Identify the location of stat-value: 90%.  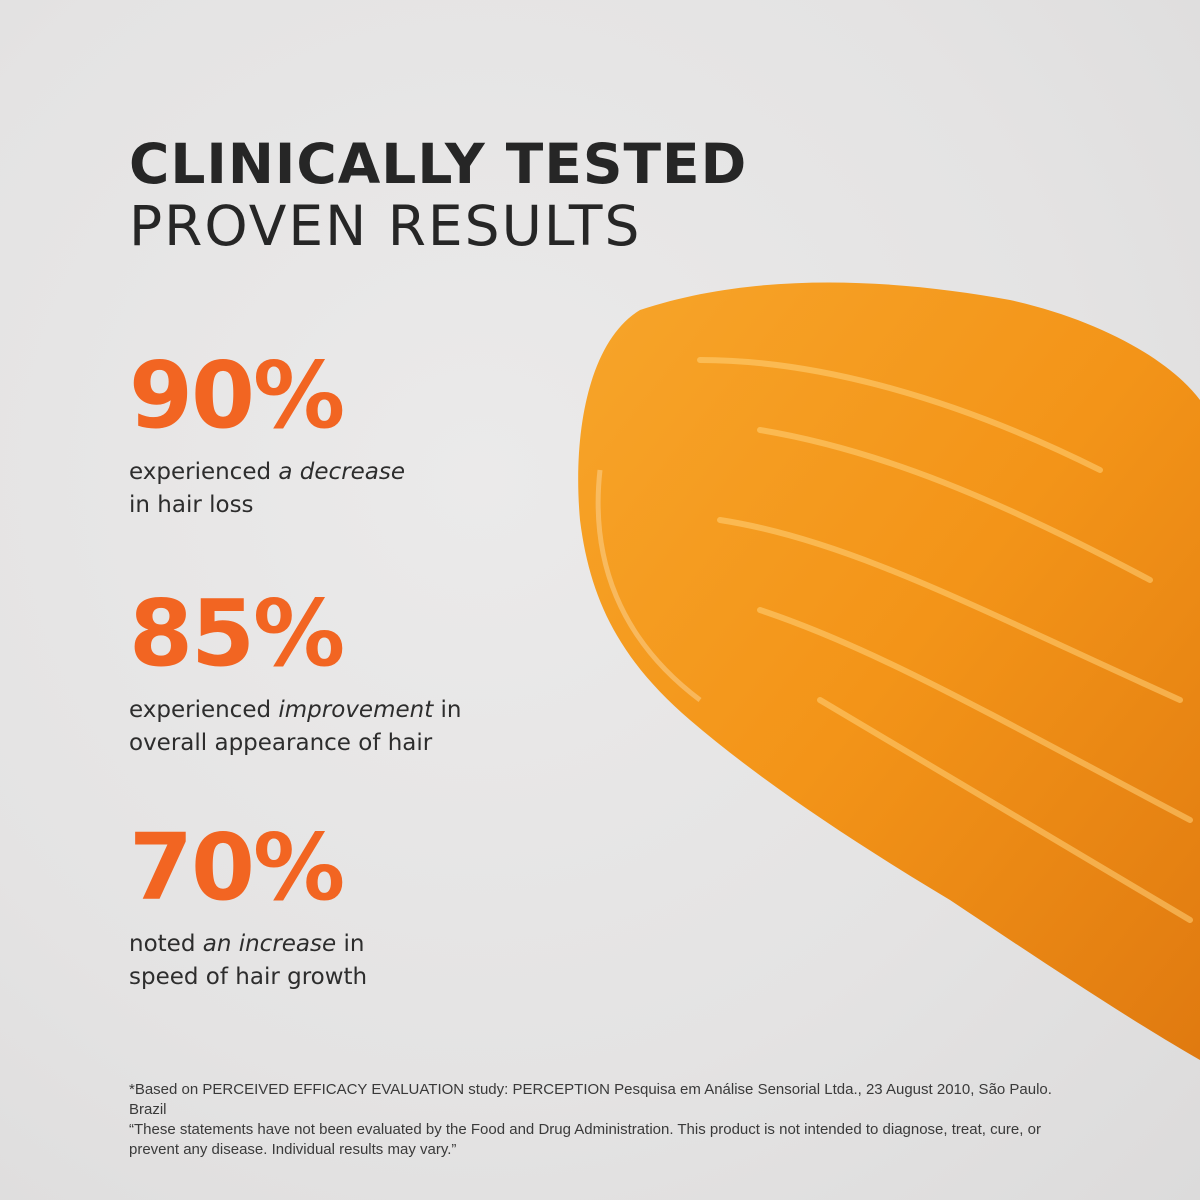
(237, 395).